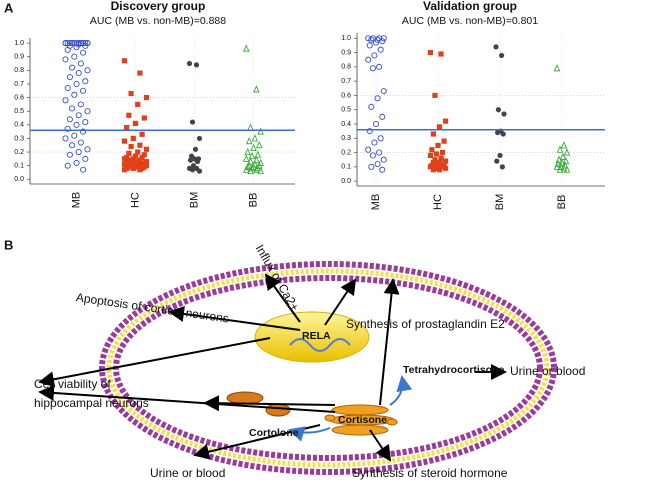 The width and height of the screenshot is (645, 484). I want to click on x-tick-label: BM, so click(500, 202).